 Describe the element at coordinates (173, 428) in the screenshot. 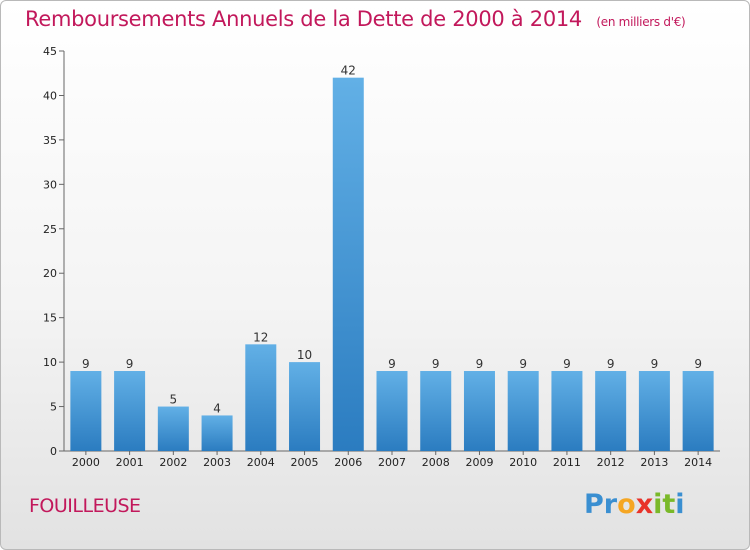

I see `bar-2002` at that location.